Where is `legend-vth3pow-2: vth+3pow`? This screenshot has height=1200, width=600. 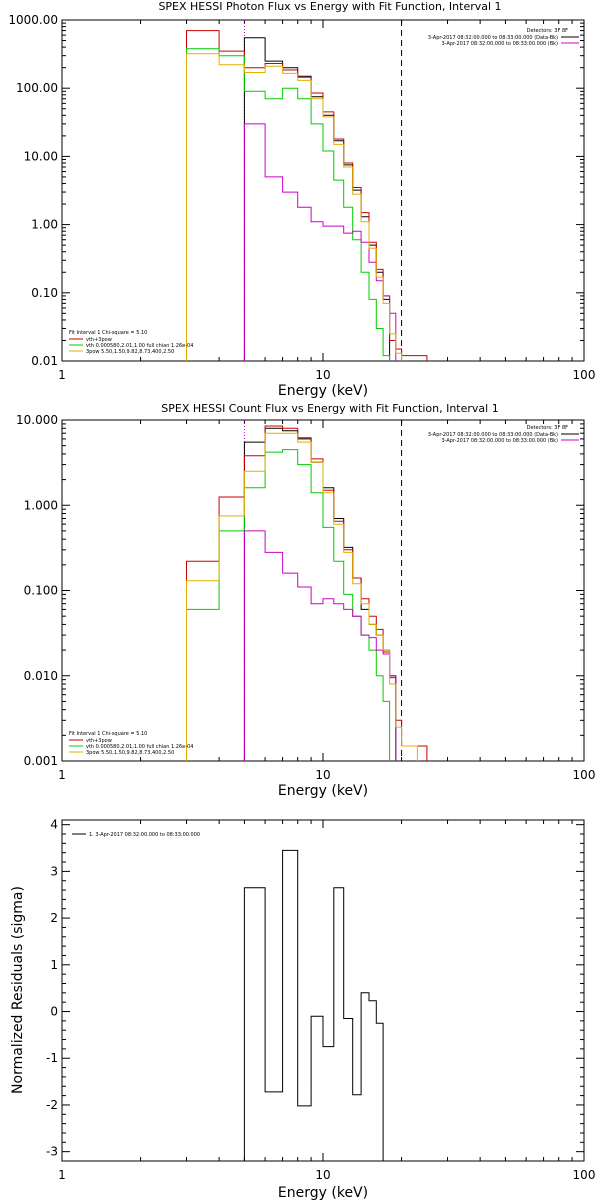
legend-vth3pow-2: vth+3pow is located at coordinates (99, 741).